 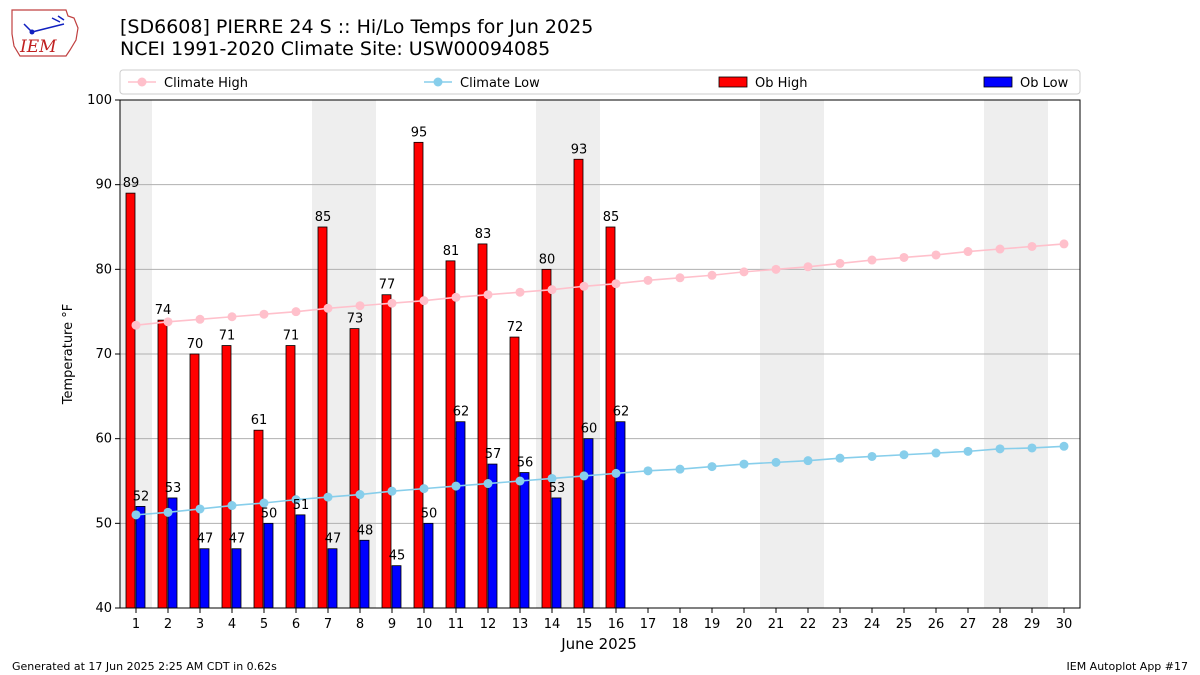 What do you see at coordinates (103, 523) in the screenshot?
I see `y-tick-label: 50` at bounding box center [103, 523].